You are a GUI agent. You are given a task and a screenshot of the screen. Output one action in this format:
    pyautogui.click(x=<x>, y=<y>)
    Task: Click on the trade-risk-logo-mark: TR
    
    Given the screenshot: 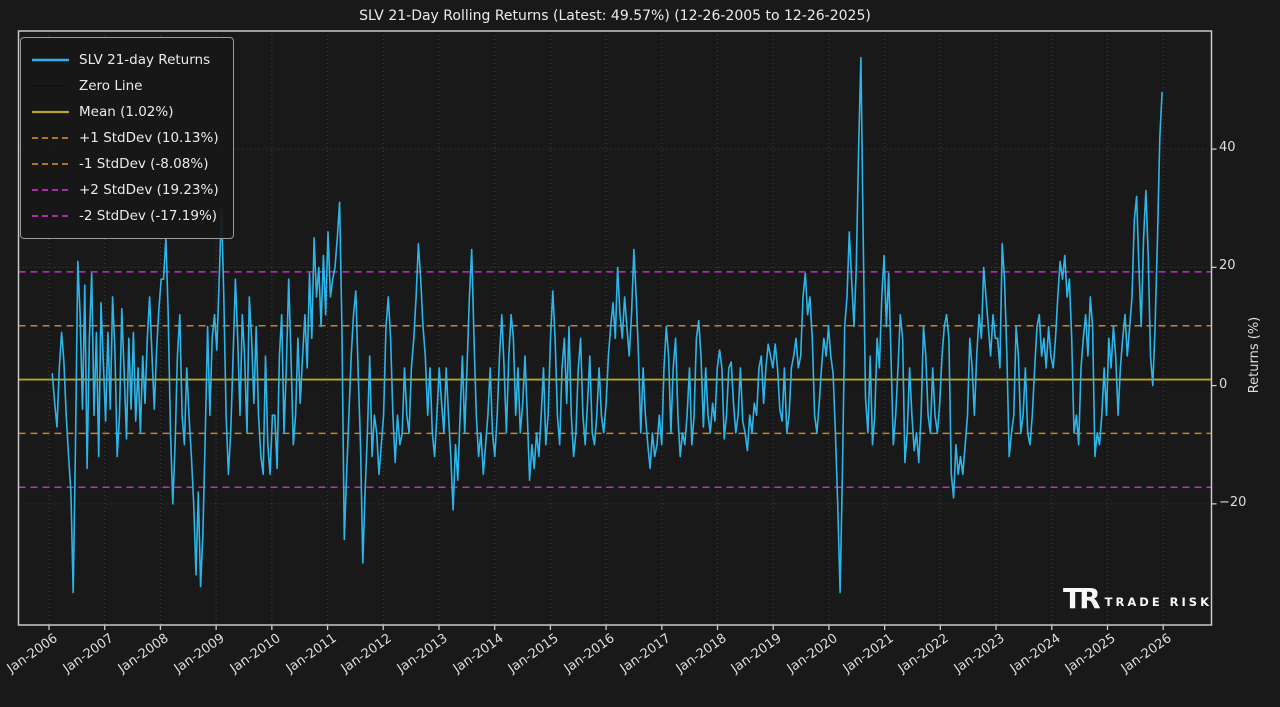 What is the action you would take?
    pyautogui.click(x=1082, y=598)
    